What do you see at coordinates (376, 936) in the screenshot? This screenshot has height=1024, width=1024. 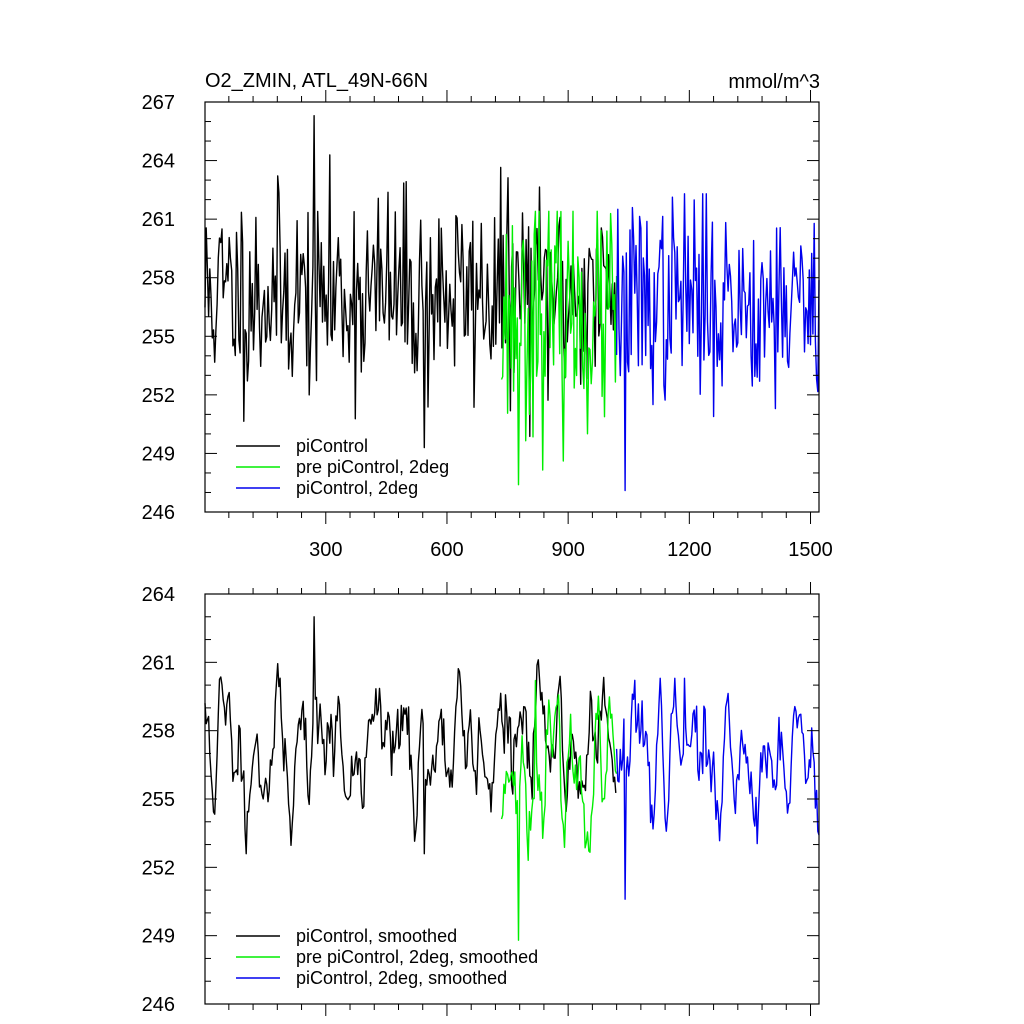 I see `legend-label: piControl, smoothed` at bounding box center [376, 936].